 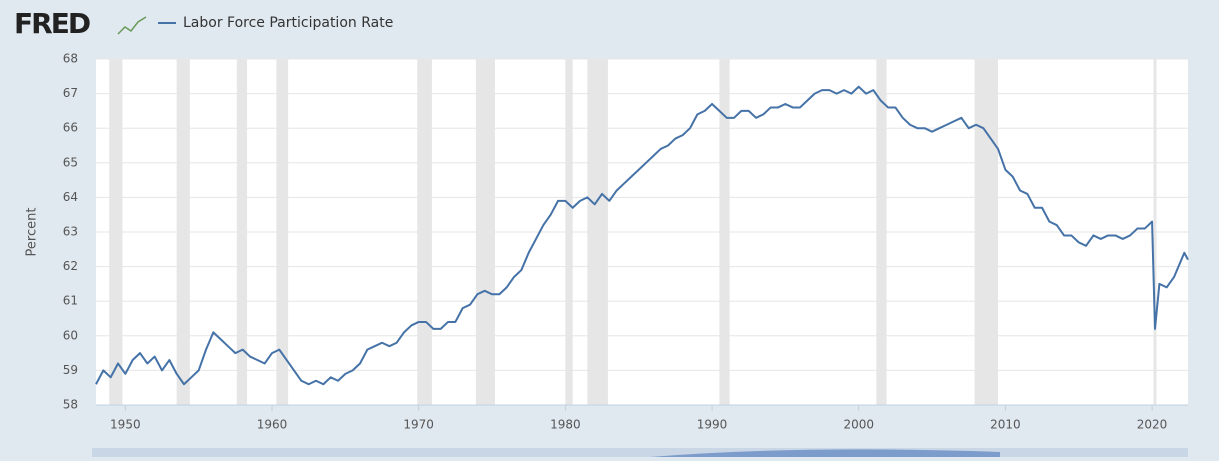 I want to click on x-tick-label: 1960, so click(x=272, y=425).